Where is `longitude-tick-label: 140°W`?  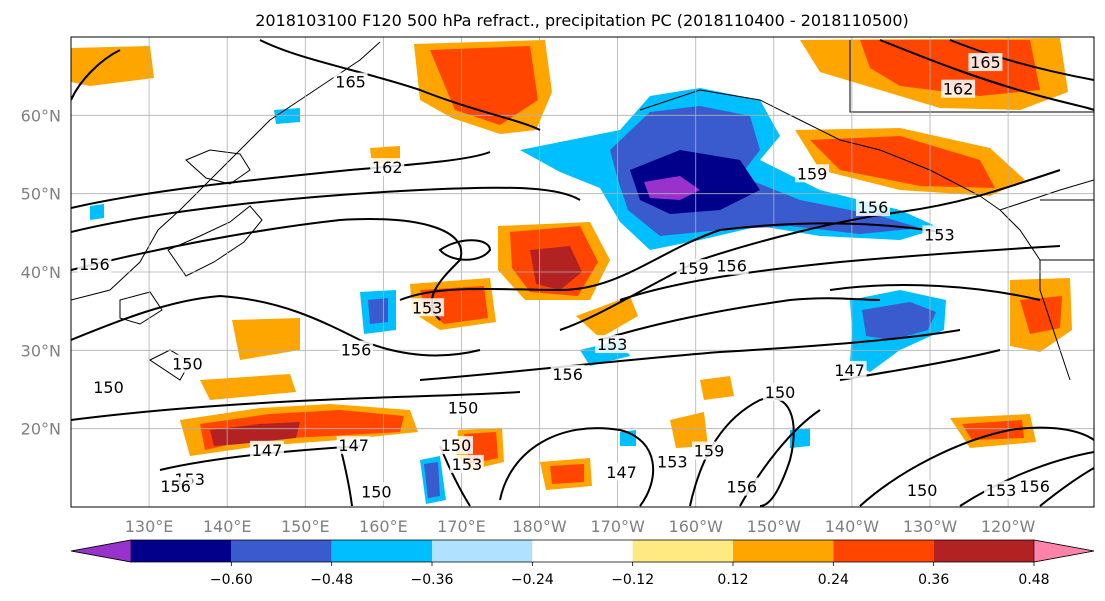 longitude-tick-label: 140°W is located at coordinates (852, 526).